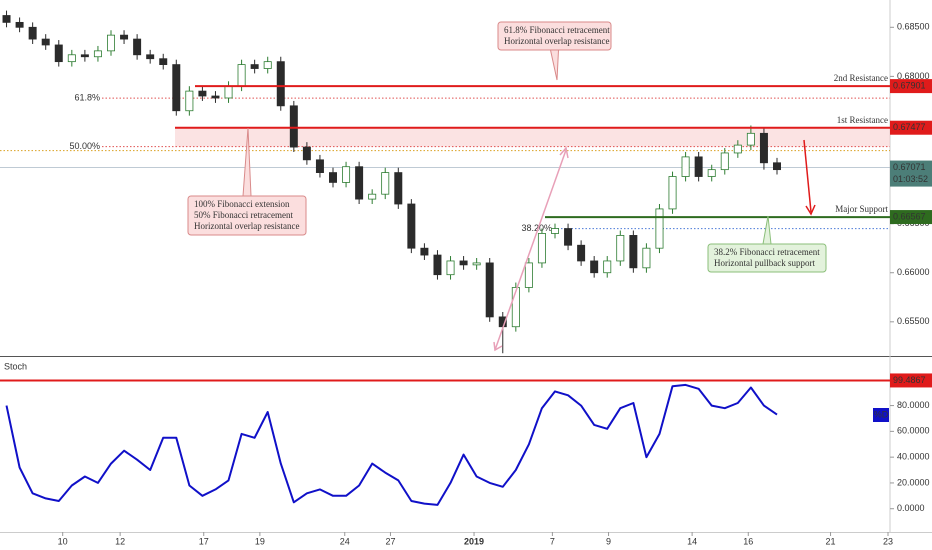 The width and height of the screenshot is (932, 550). I want to click on x-tick-label: 7, so click(552, 541).